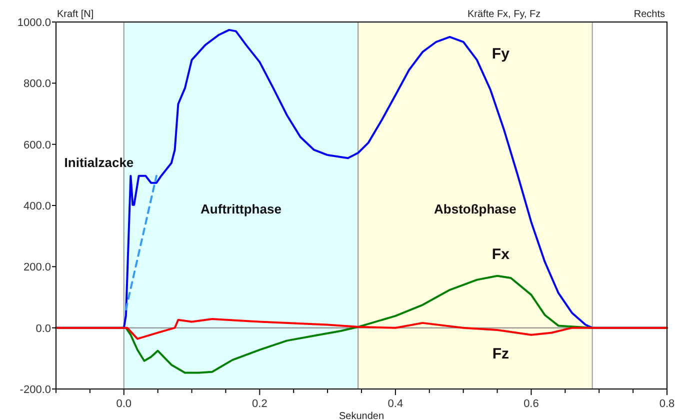 Image resolution: width=675 pixels, height=420 pixels. What do you see at coordinates (501, 54) in the screenshot?
I see `series-label: Fy` at bounding box center [501, 54].